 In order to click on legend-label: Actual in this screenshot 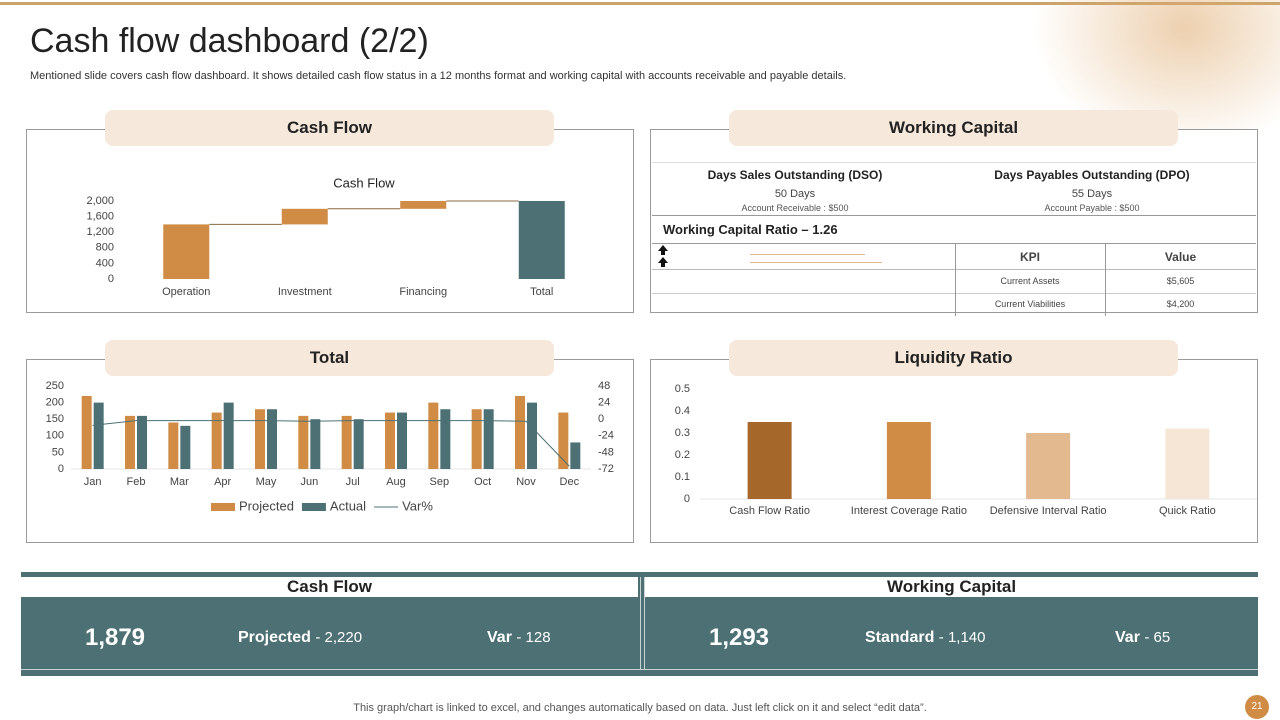, I will do `click(348, 505)`.